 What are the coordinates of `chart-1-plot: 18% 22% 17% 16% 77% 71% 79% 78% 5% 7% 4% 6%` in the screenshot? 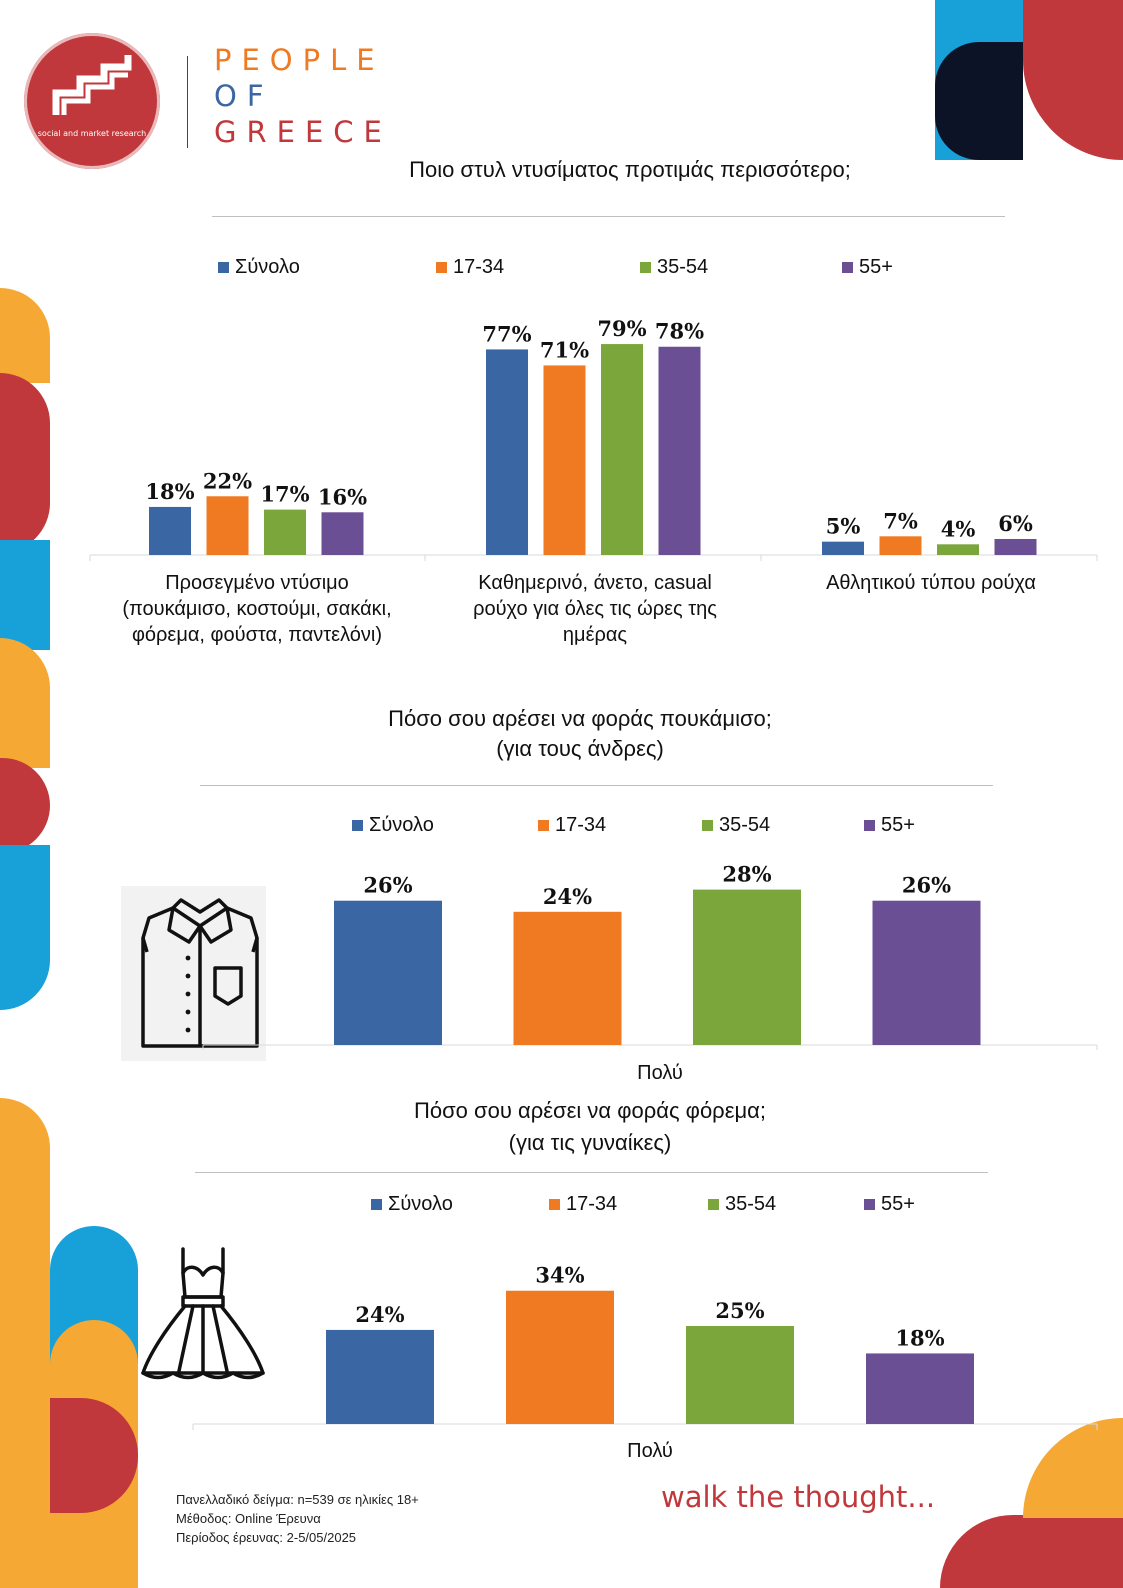 It's located at (593, 438).